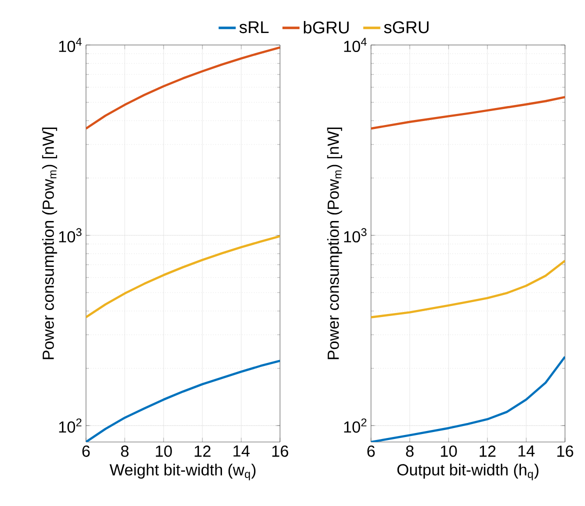  I want to click on legend-label: bGRU, so click(326, 27).